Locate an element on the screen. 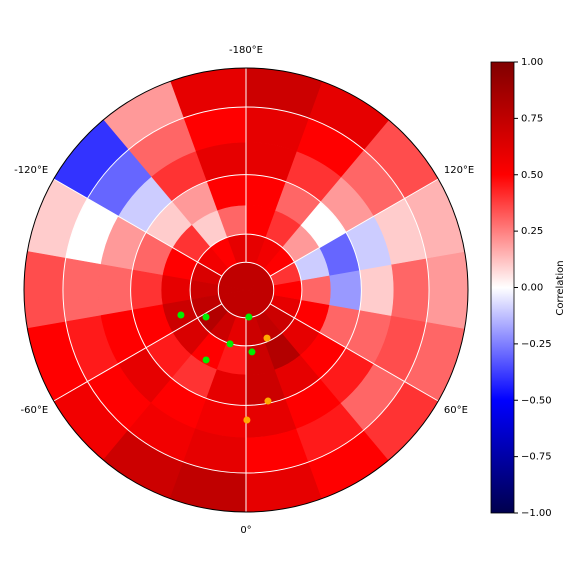 The width and height of the screenshot is (576, 576). meridian-label: -120°E is located at coordinates (31, 170).